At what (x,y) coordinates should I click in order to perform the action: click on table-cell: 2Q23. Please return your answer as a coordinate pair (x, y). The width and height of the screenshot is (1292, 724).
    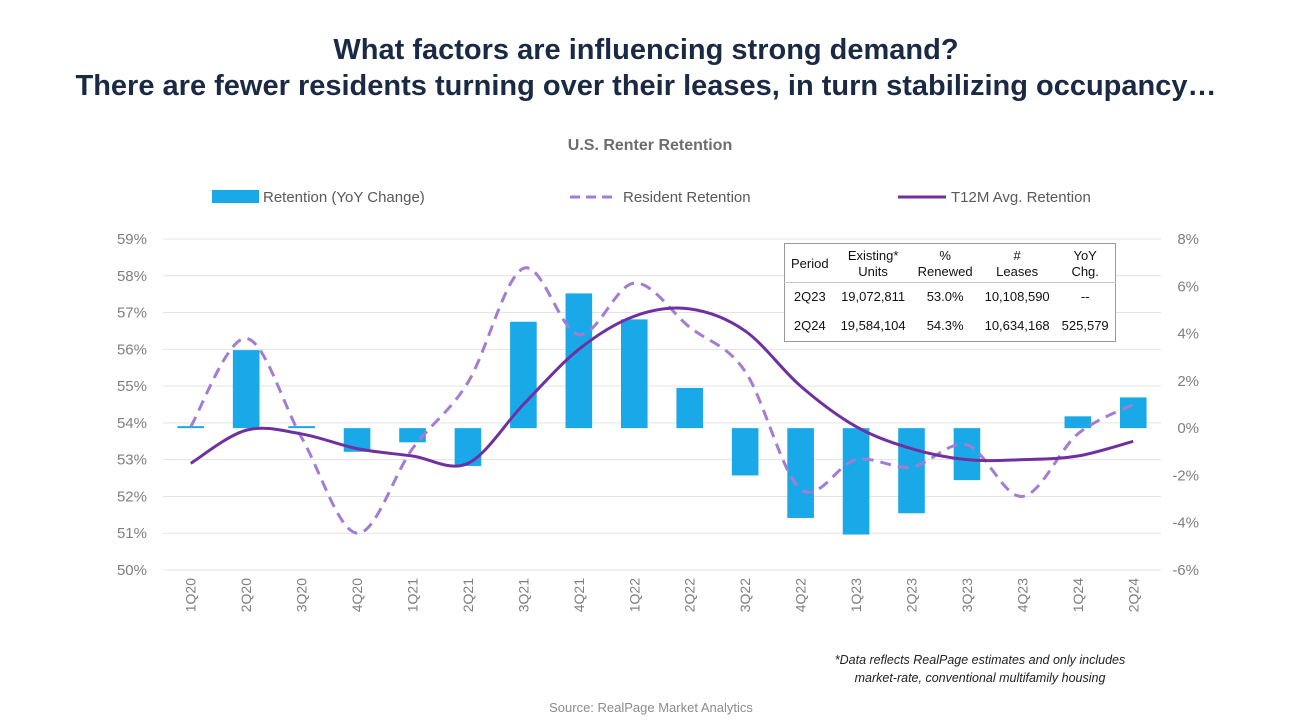
    Looking at the image, I should click on (809, 296).